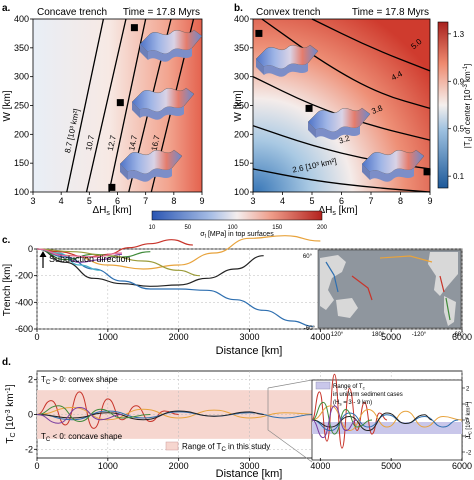 This screenshot has height=480, width=474. Describe the element at coordinates (290, 421) in the screenshot. I see `inset-zoom-connector` at that location.